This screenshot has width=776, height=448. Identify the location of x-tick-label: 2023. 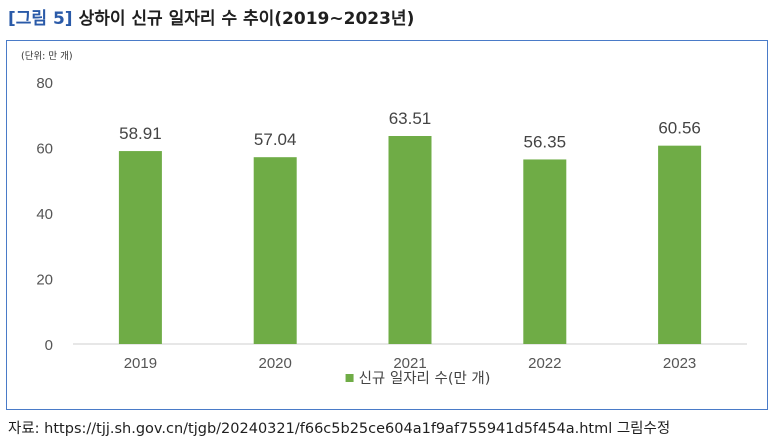
(679, 363).